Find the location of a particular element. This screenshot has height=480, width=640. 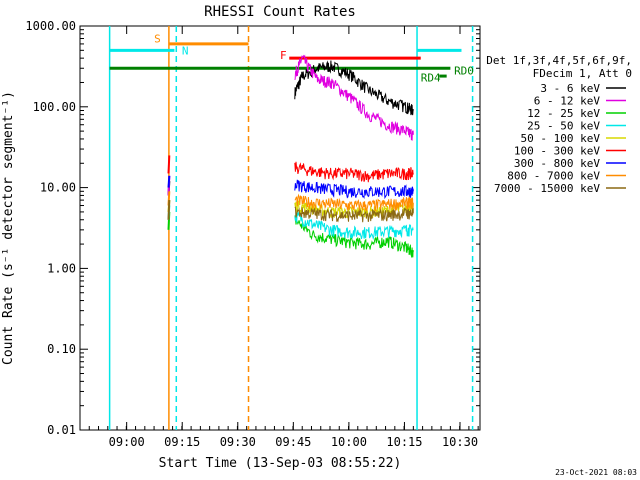

legend-entry: 12 - 25 keV is located at coordinates (563, 113).